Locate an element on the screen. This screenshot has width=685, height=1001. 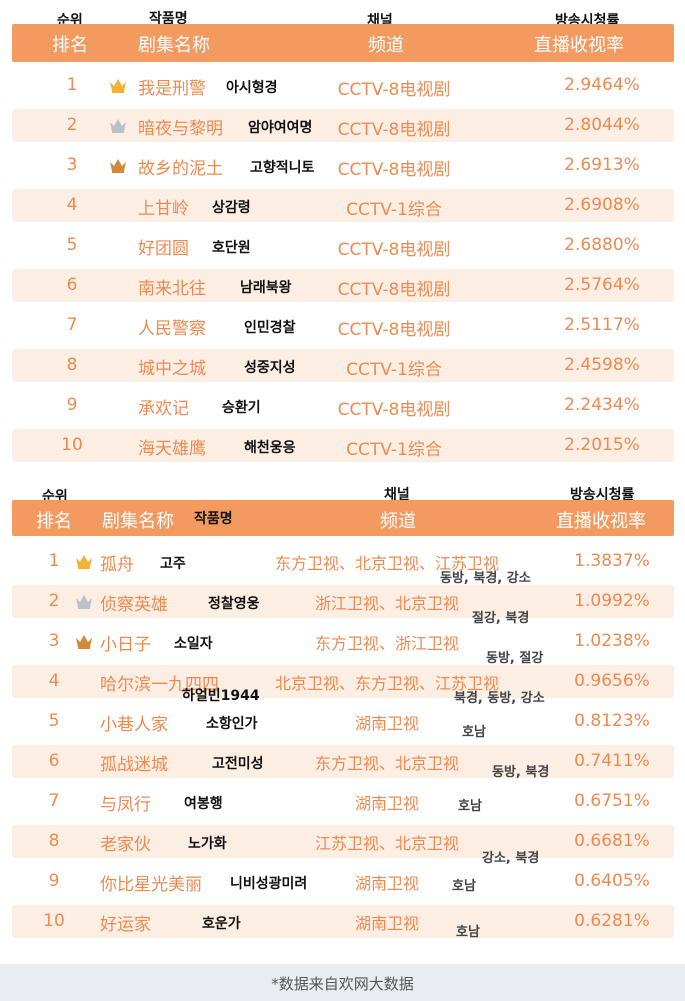
title-ko-cell: 고향적니토 is located at coordinates (282, 168).